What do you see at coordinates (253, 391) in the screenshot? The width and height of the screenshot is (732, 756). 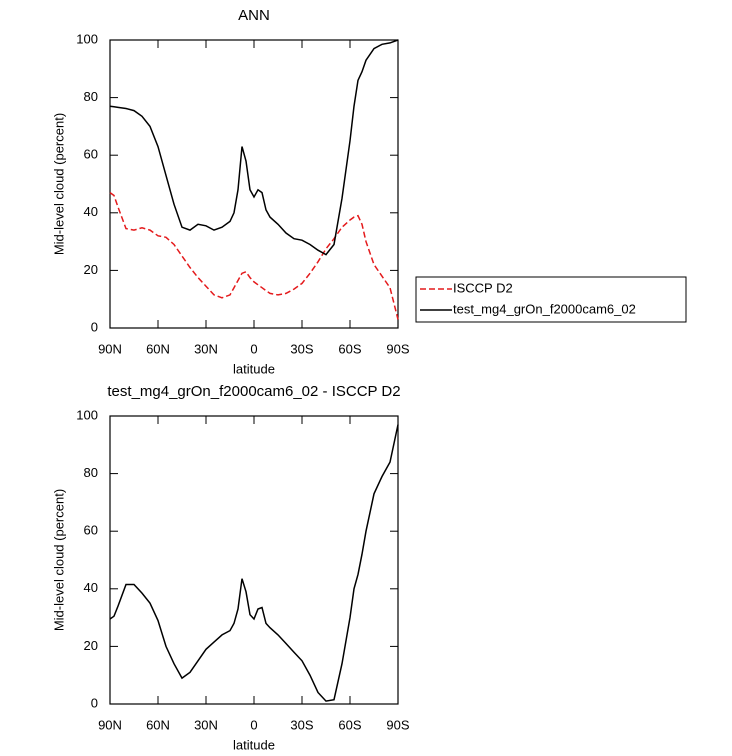 I see `chart-title: test_mg4_grOn_f2000cam6_02 - ISCCP D2` at bounding box center [253, 391].